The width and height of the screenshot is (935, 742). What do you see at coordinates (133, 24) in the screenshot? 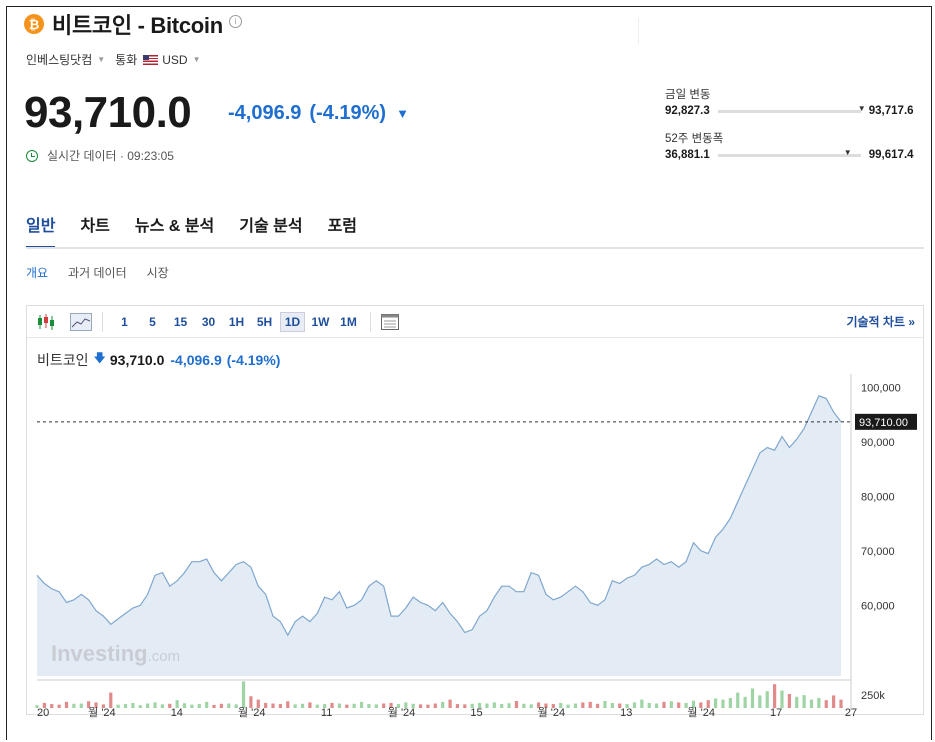
I see `instrument-header: ₿ 비트코인 - Bitcoin i` at bounding box center [133, 24].